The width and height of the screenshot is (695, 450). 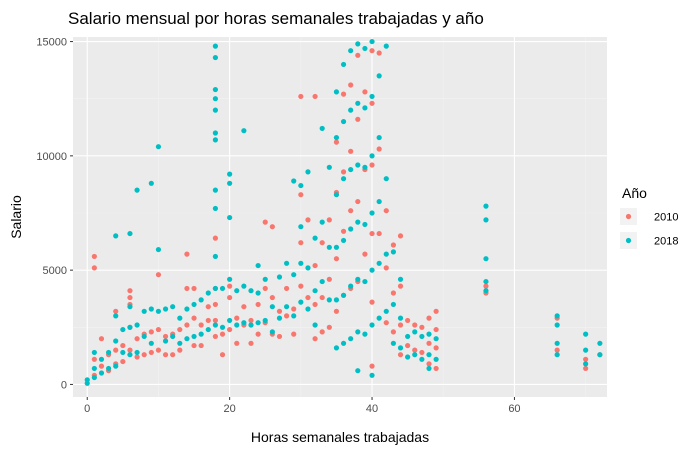 What do you see at coordinates (666, 218) in the screenshot?
I see `legend-label-2010: 2010` at bounding box center [666, 218].